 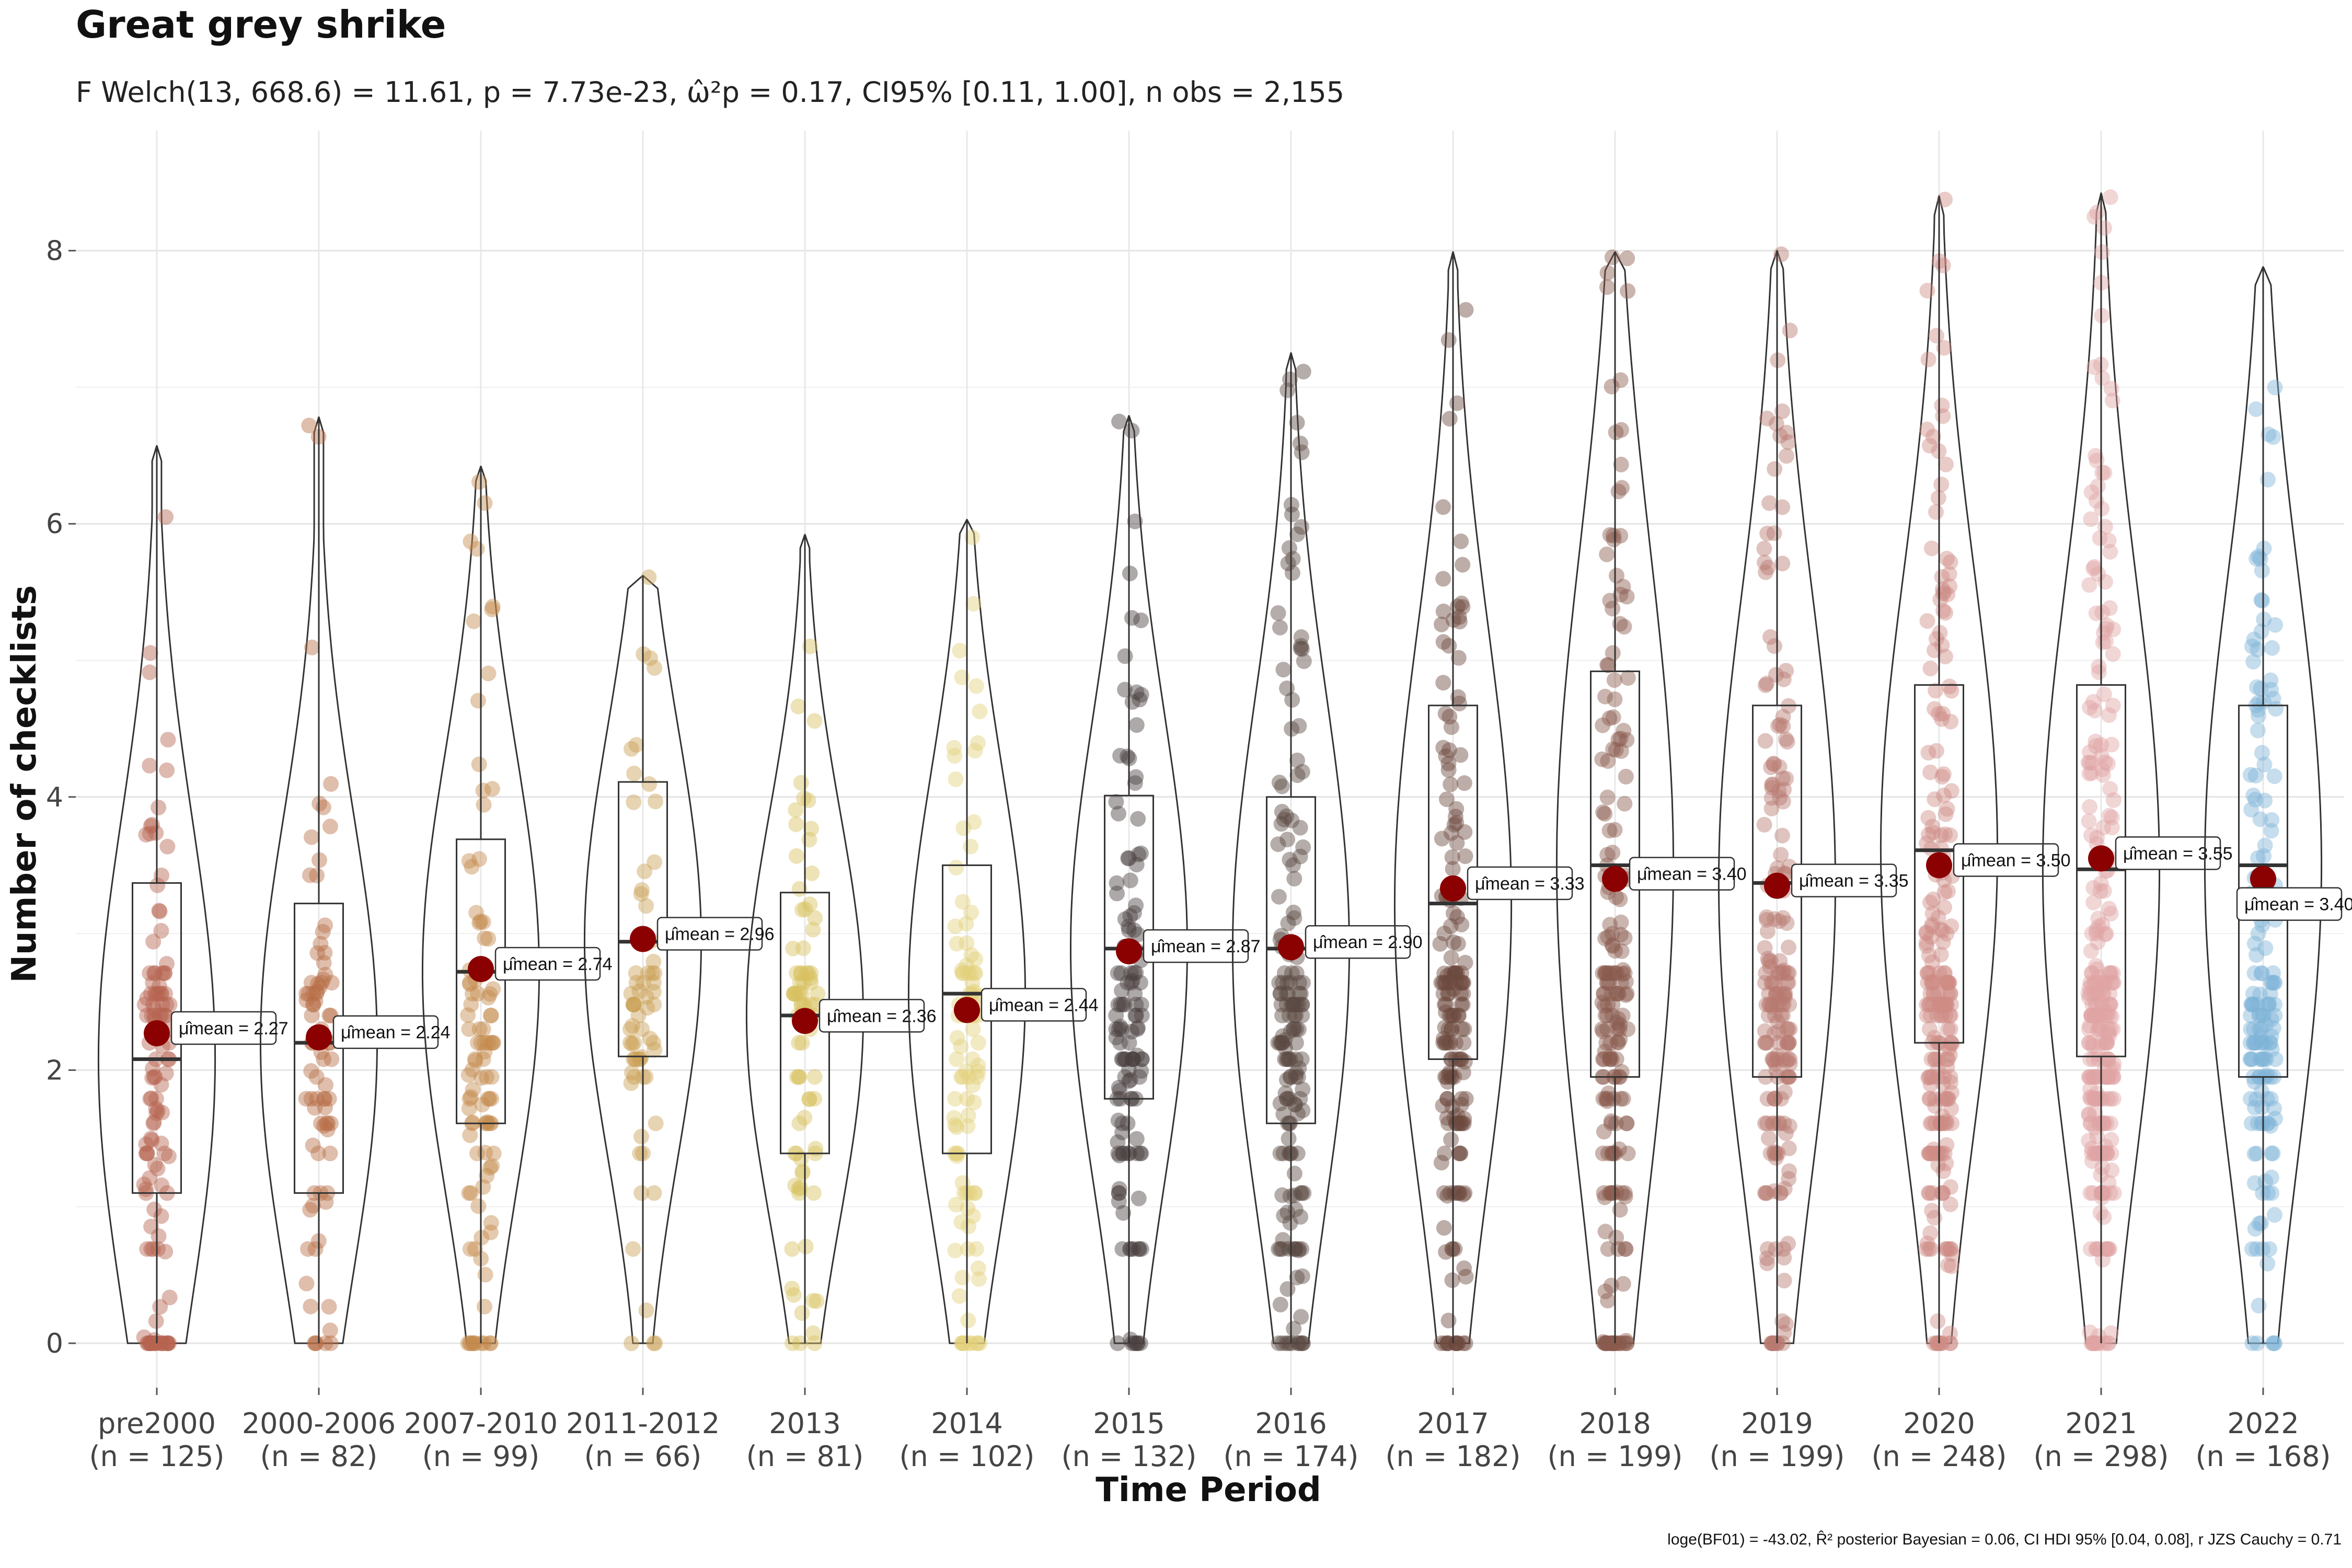 I want to click on x-tick-count: (n = 82), so click(x=319, y=1456).